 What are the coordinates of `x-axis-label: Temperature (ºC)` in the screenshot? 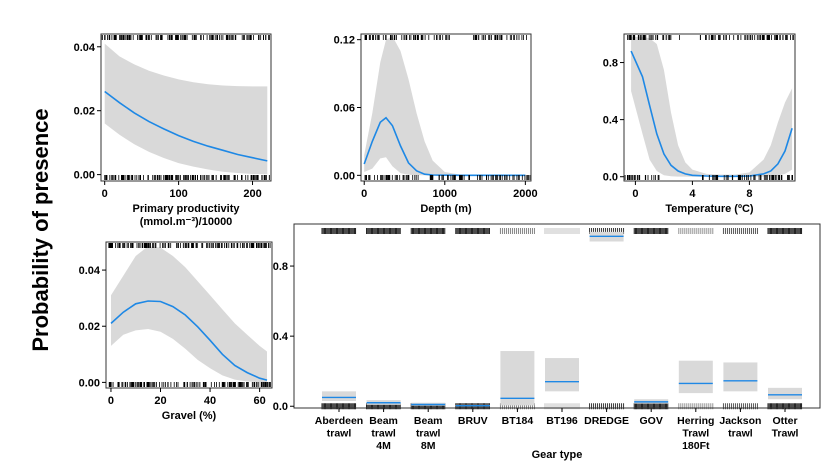 It's located at (709, 209).